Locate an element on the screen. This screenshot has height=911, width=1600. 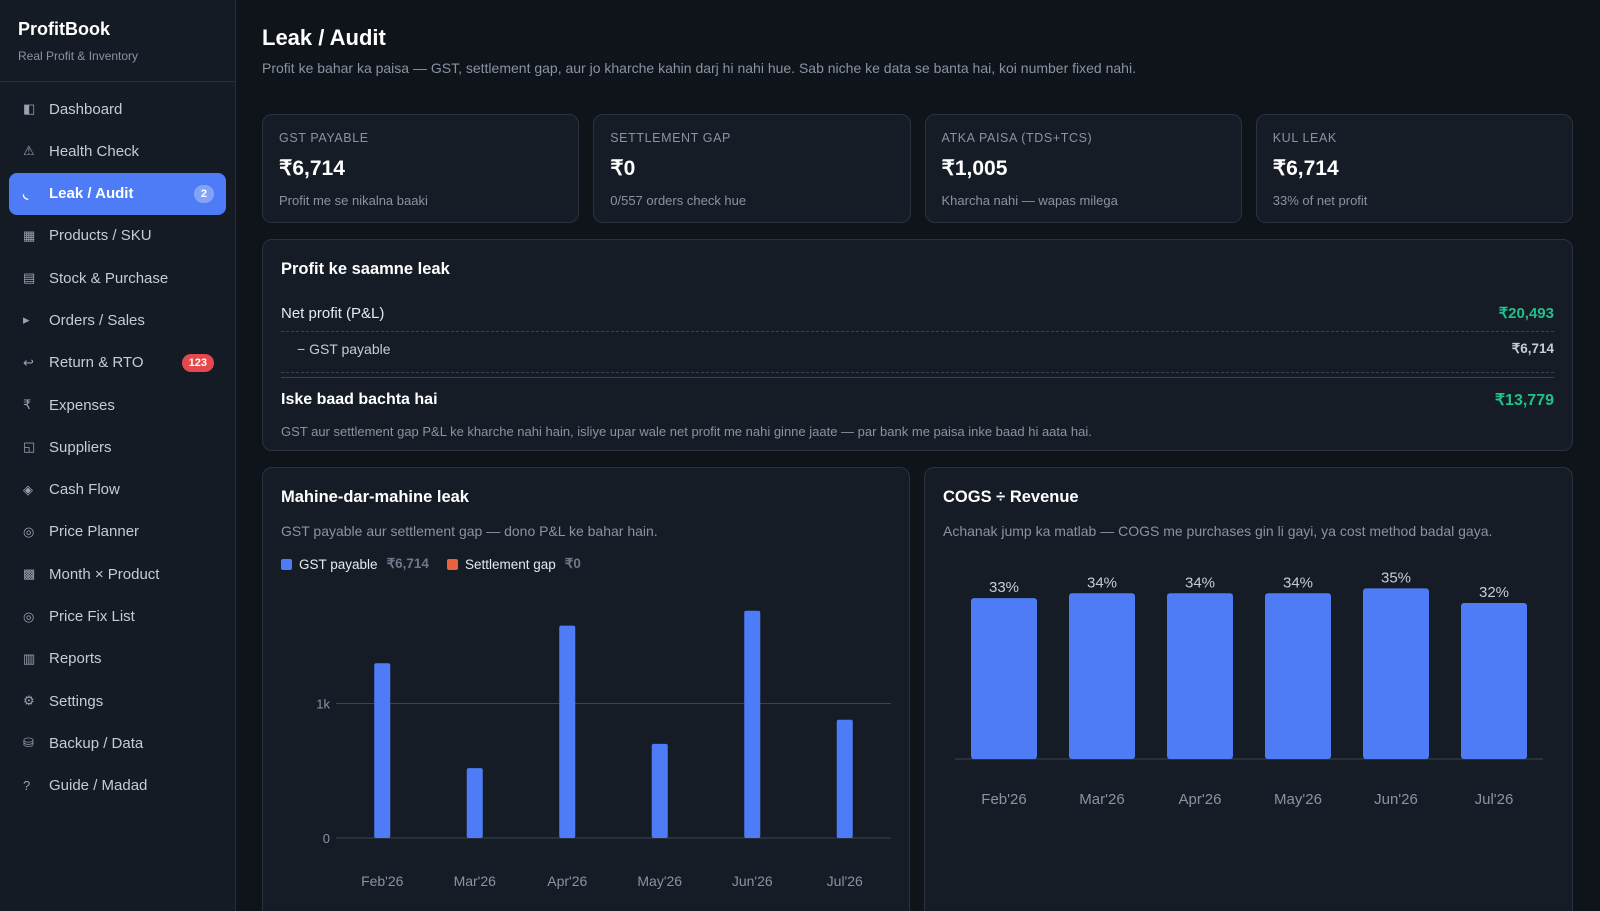
count-badge: 2 is located at coordinates (203, 193).